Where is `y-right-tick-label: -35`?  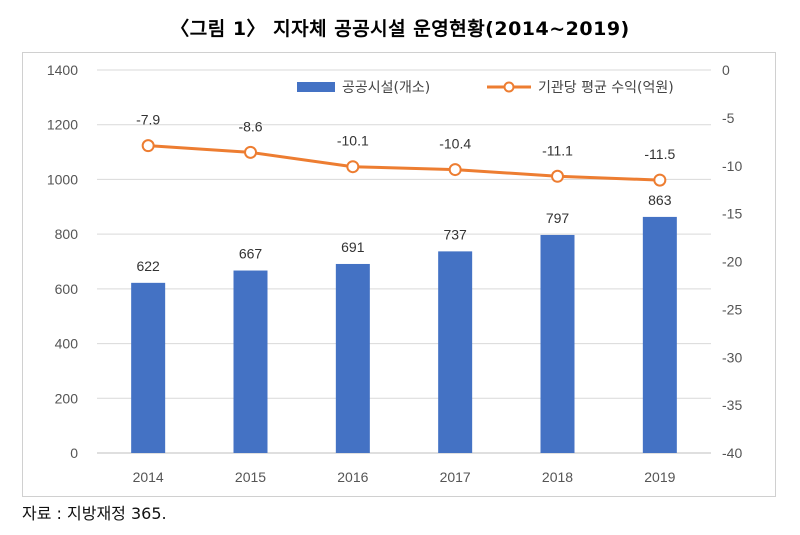 y-right-tick-label: -35 is located at coordinates (732, 405).